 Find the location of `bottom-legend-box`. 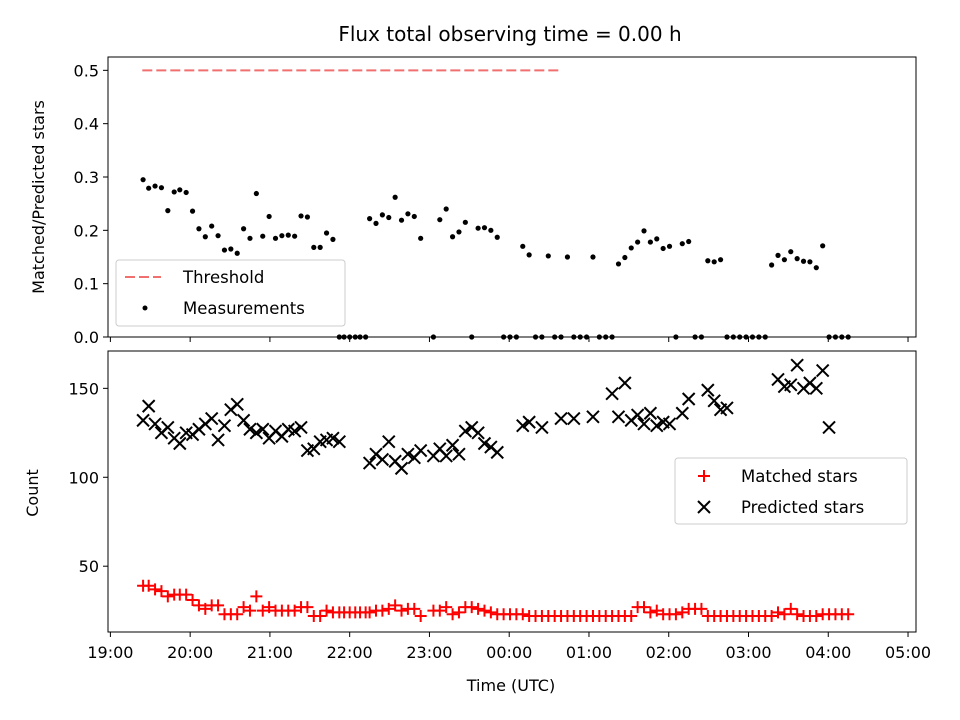

bottom-legend-box is located at coordinates (791, 491).